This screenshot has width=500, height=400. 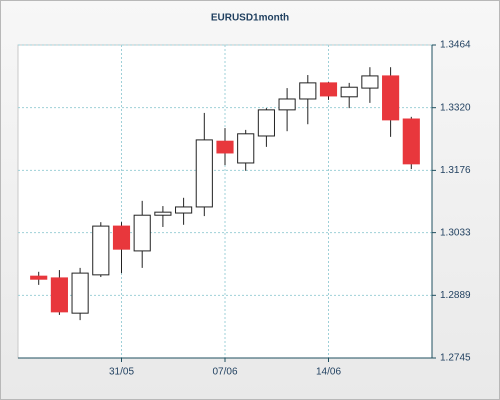 I want to click on y-tick-label: 1.2745, so click(x=455, y=358).